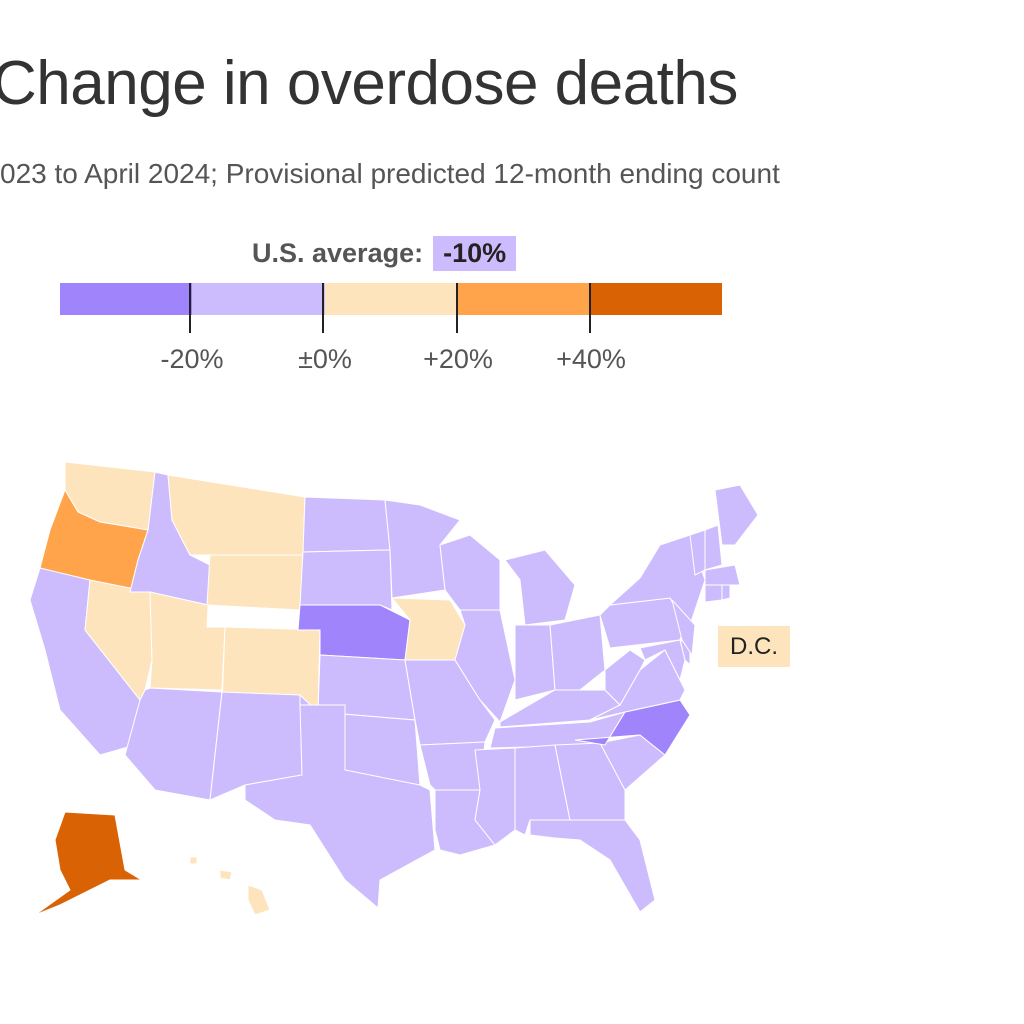 The width and height of the screenshot is (1024, 1024). What do you see at coordinates (736, 515) in the screenshot?
I see `state-me` at bounding box center [736, 515].